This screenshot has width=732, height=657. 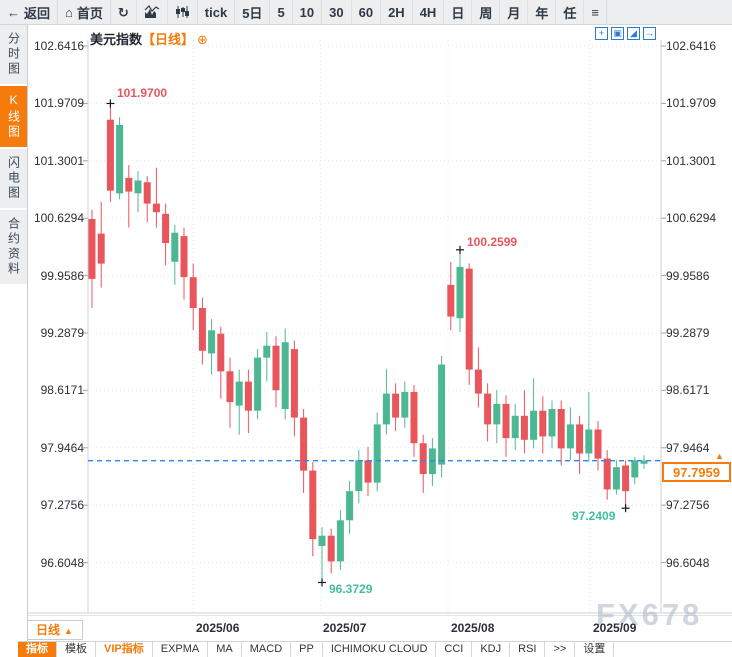 What do you see at coordinates (560, 649) in the screenshot?
I see `more-indicators-button: >>` at bounding box center [560, 649].